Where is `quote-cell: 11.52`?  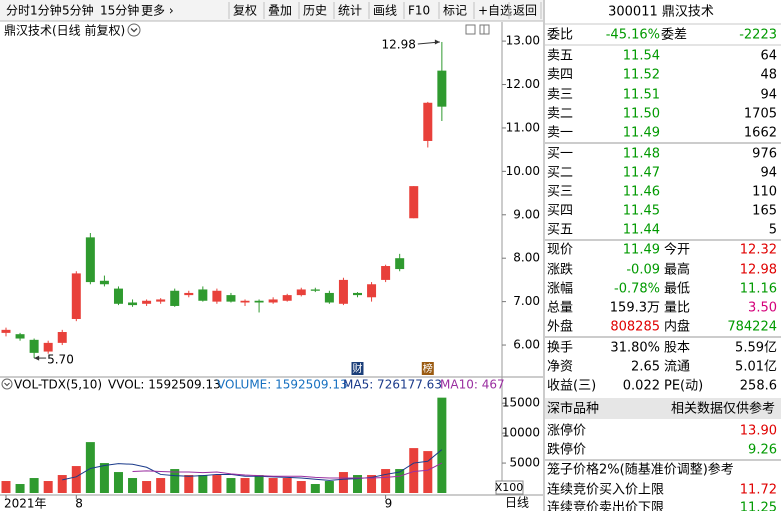 quote-cell: 11.52 is located at coordinates (641, 75).